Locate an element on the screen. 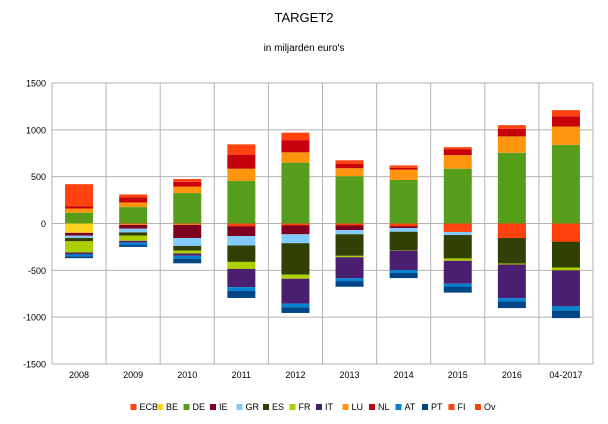  x-tick-label: 2013 is located at coordinates (350, 375).